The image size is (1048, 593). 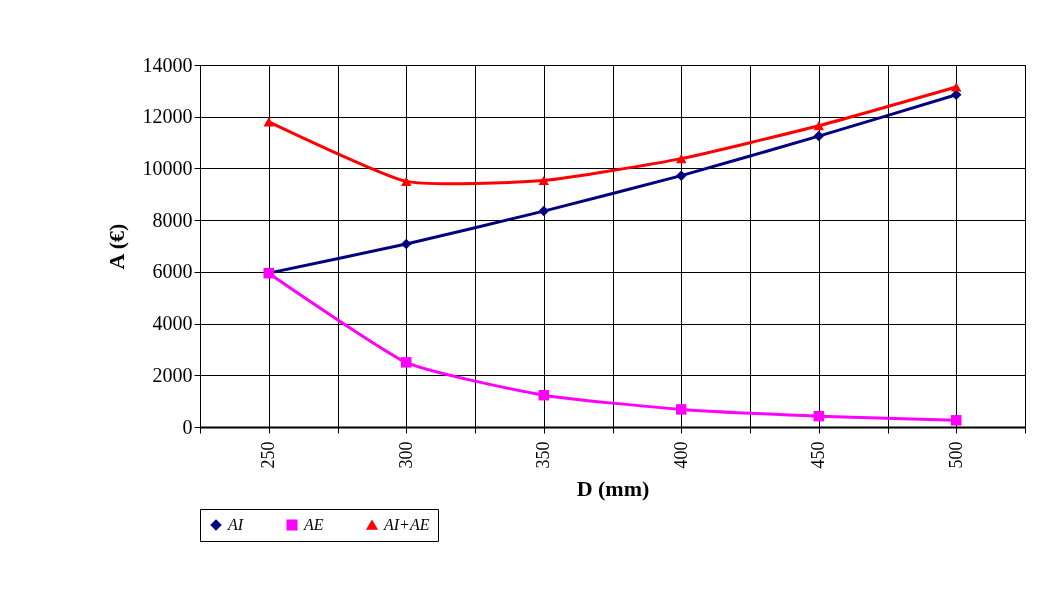 I want to click on y-tick-label: 8000, so click(x=172, y=219).